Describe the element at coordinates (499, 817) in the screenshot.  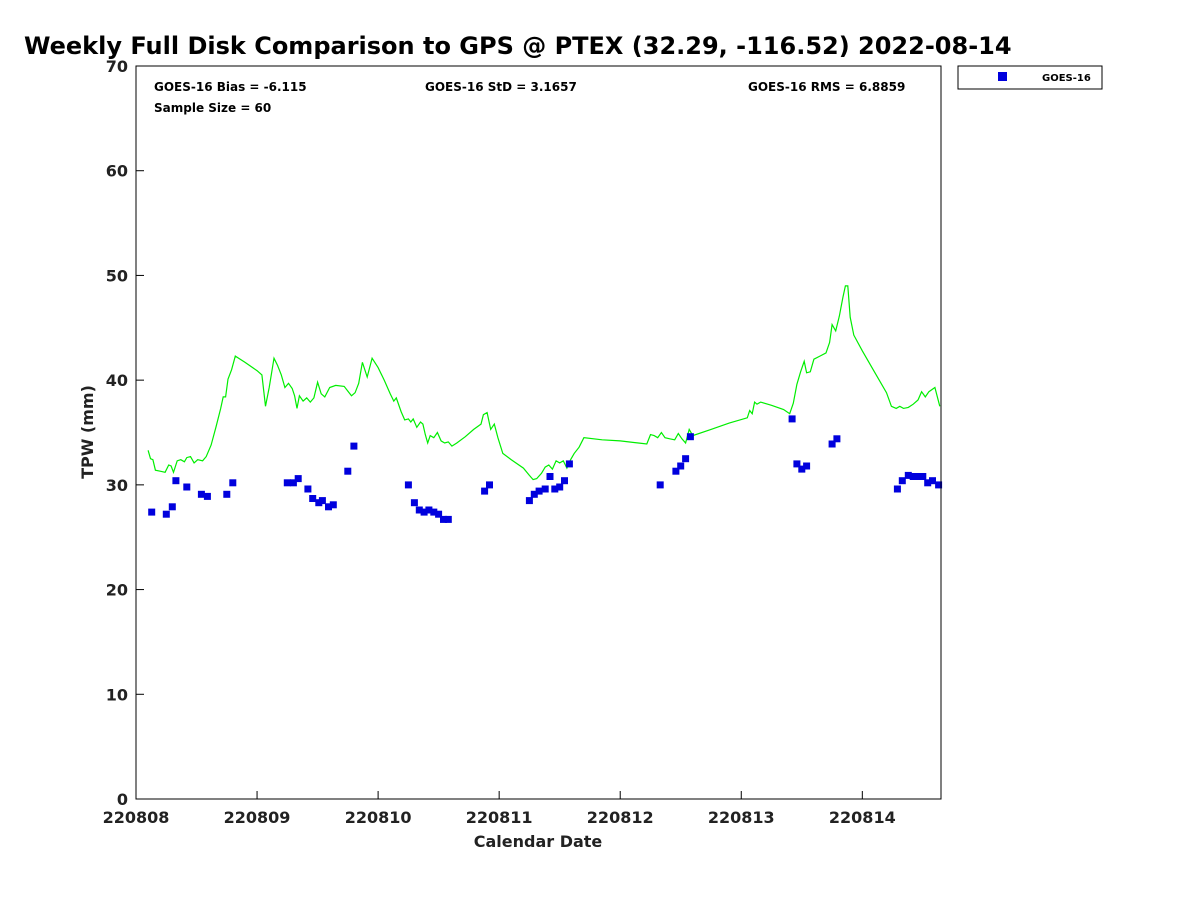
I see `x-tick-label: 220811` at that location.